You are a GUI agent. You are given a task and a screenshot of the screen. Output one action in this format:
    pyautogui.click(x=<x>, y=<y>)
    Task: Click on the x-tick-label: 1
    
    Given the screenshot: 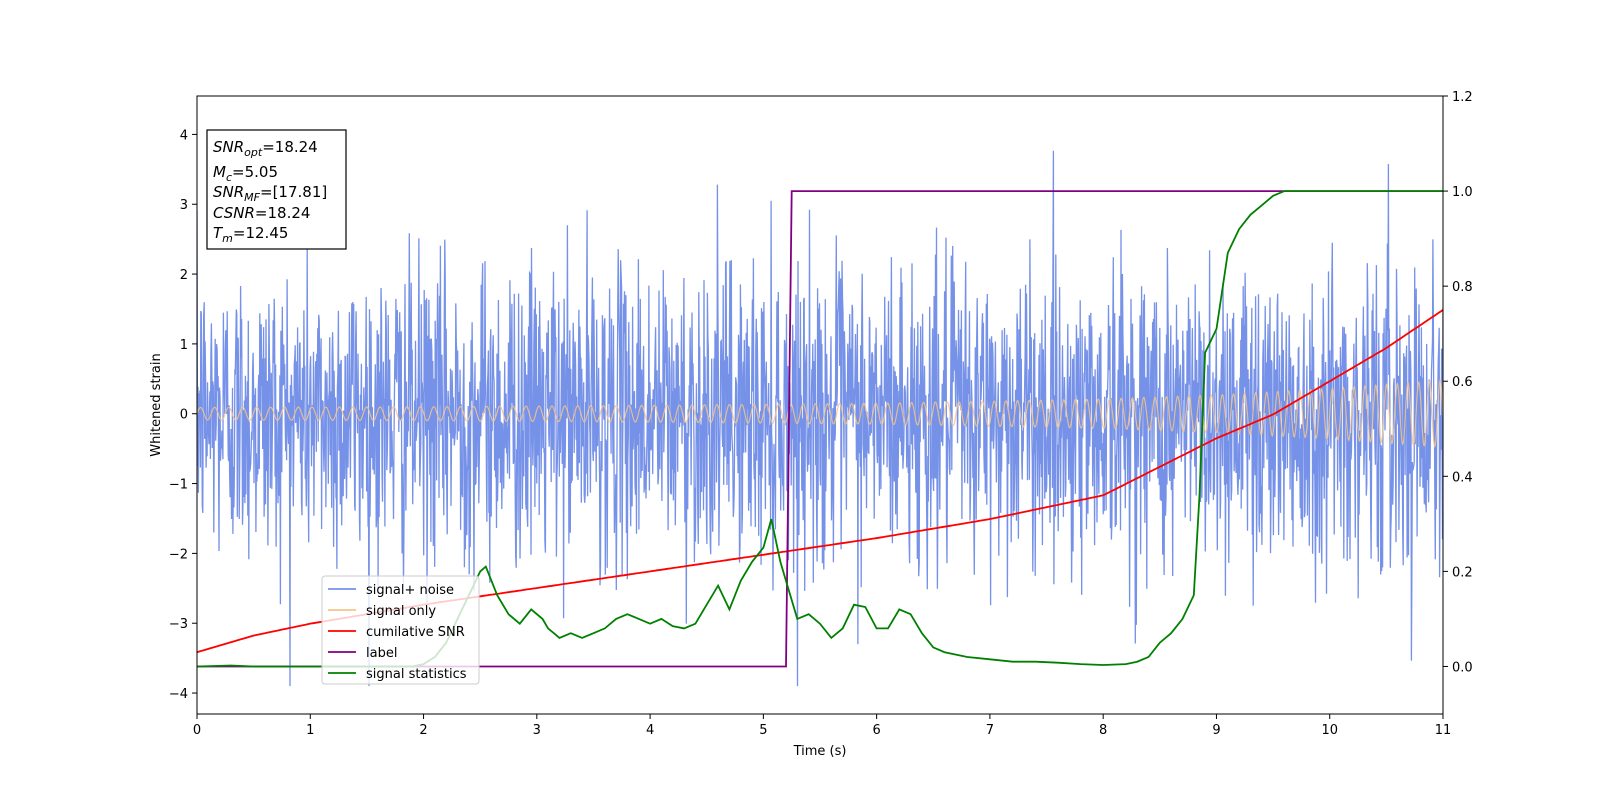 What is the action you would take?
    pyautogui.click(x=310, y=730)
    